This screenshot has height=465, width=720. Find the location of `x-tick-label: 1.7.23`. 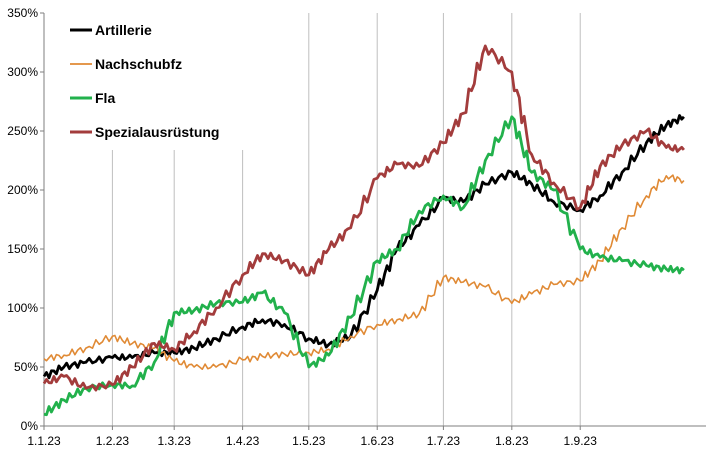

x-tick-label: 1.7.23 is located at coordinates (444, 441).